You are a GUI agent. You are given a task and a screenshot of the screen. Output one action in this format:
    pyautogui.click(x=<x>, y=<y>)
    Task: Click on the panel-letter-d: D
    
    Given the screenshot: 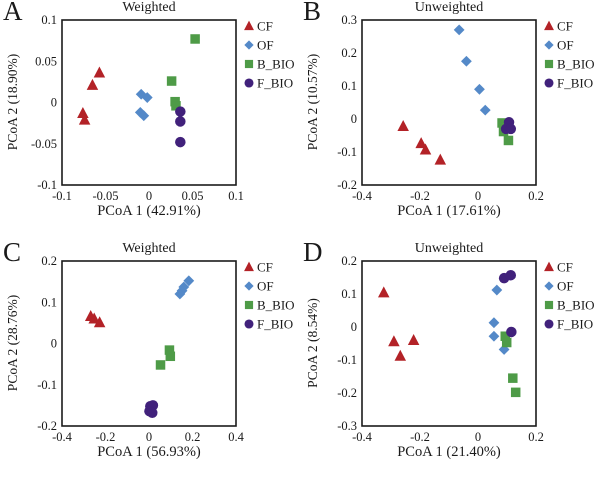 What is the action you would take?
    pyautogui.click(x=313, y=252)
    